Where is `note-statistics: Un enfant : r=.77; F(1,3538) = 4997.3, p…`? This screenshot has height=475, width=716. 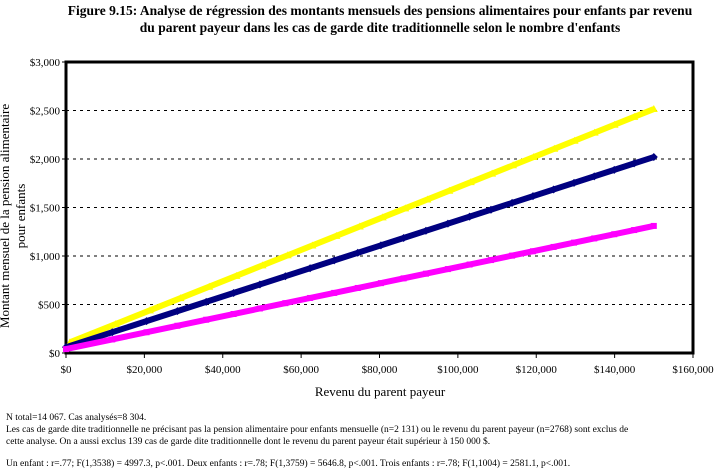 note-statistics: Un enfant : r=.77; F(1,3538) = 4997.3, p… is located at coordinates (288, 464).